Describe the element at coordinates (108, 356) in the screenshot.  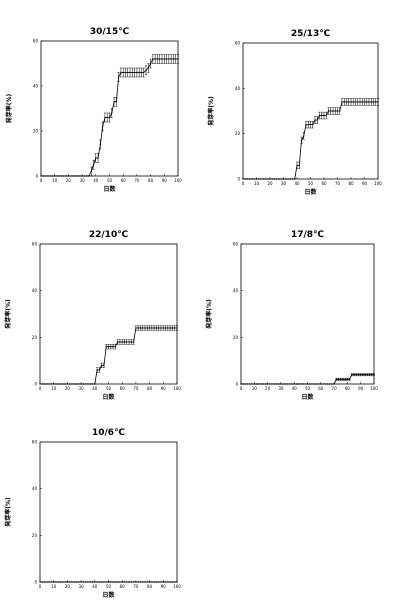
I see `series-line` at that location.